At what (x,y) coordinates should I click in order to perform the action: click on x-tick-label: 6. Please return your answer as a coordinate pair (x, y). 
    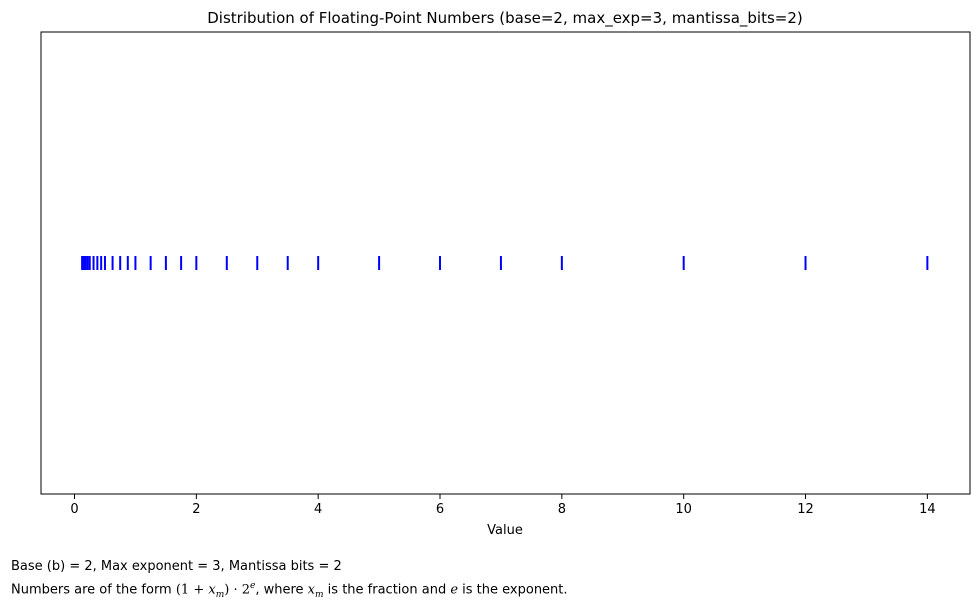
    Looking at the image, I should click on (440, 509).